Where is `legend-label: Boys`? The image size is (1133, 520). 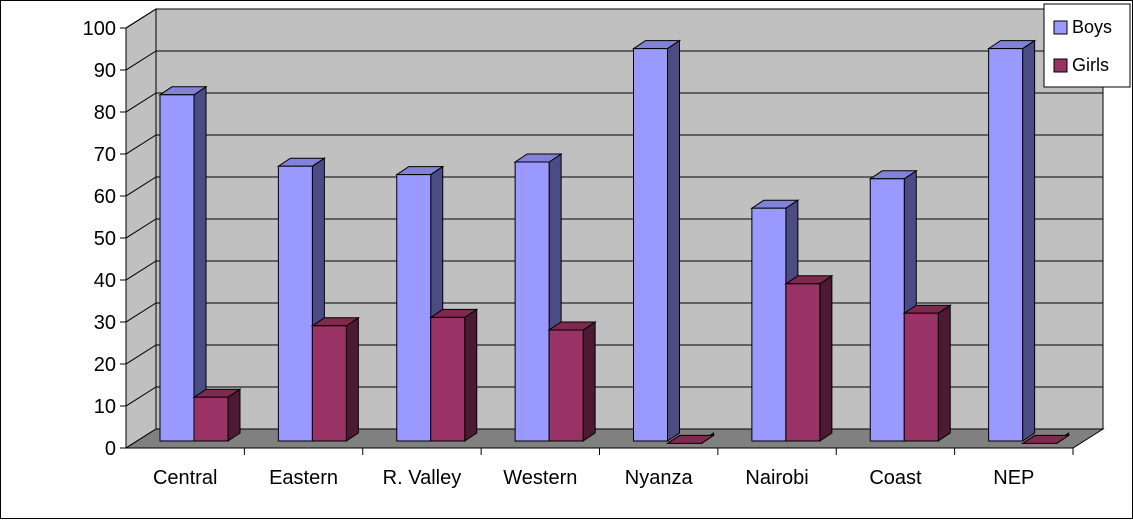 legend-label: Boys is located at coordinates (1092, 27).